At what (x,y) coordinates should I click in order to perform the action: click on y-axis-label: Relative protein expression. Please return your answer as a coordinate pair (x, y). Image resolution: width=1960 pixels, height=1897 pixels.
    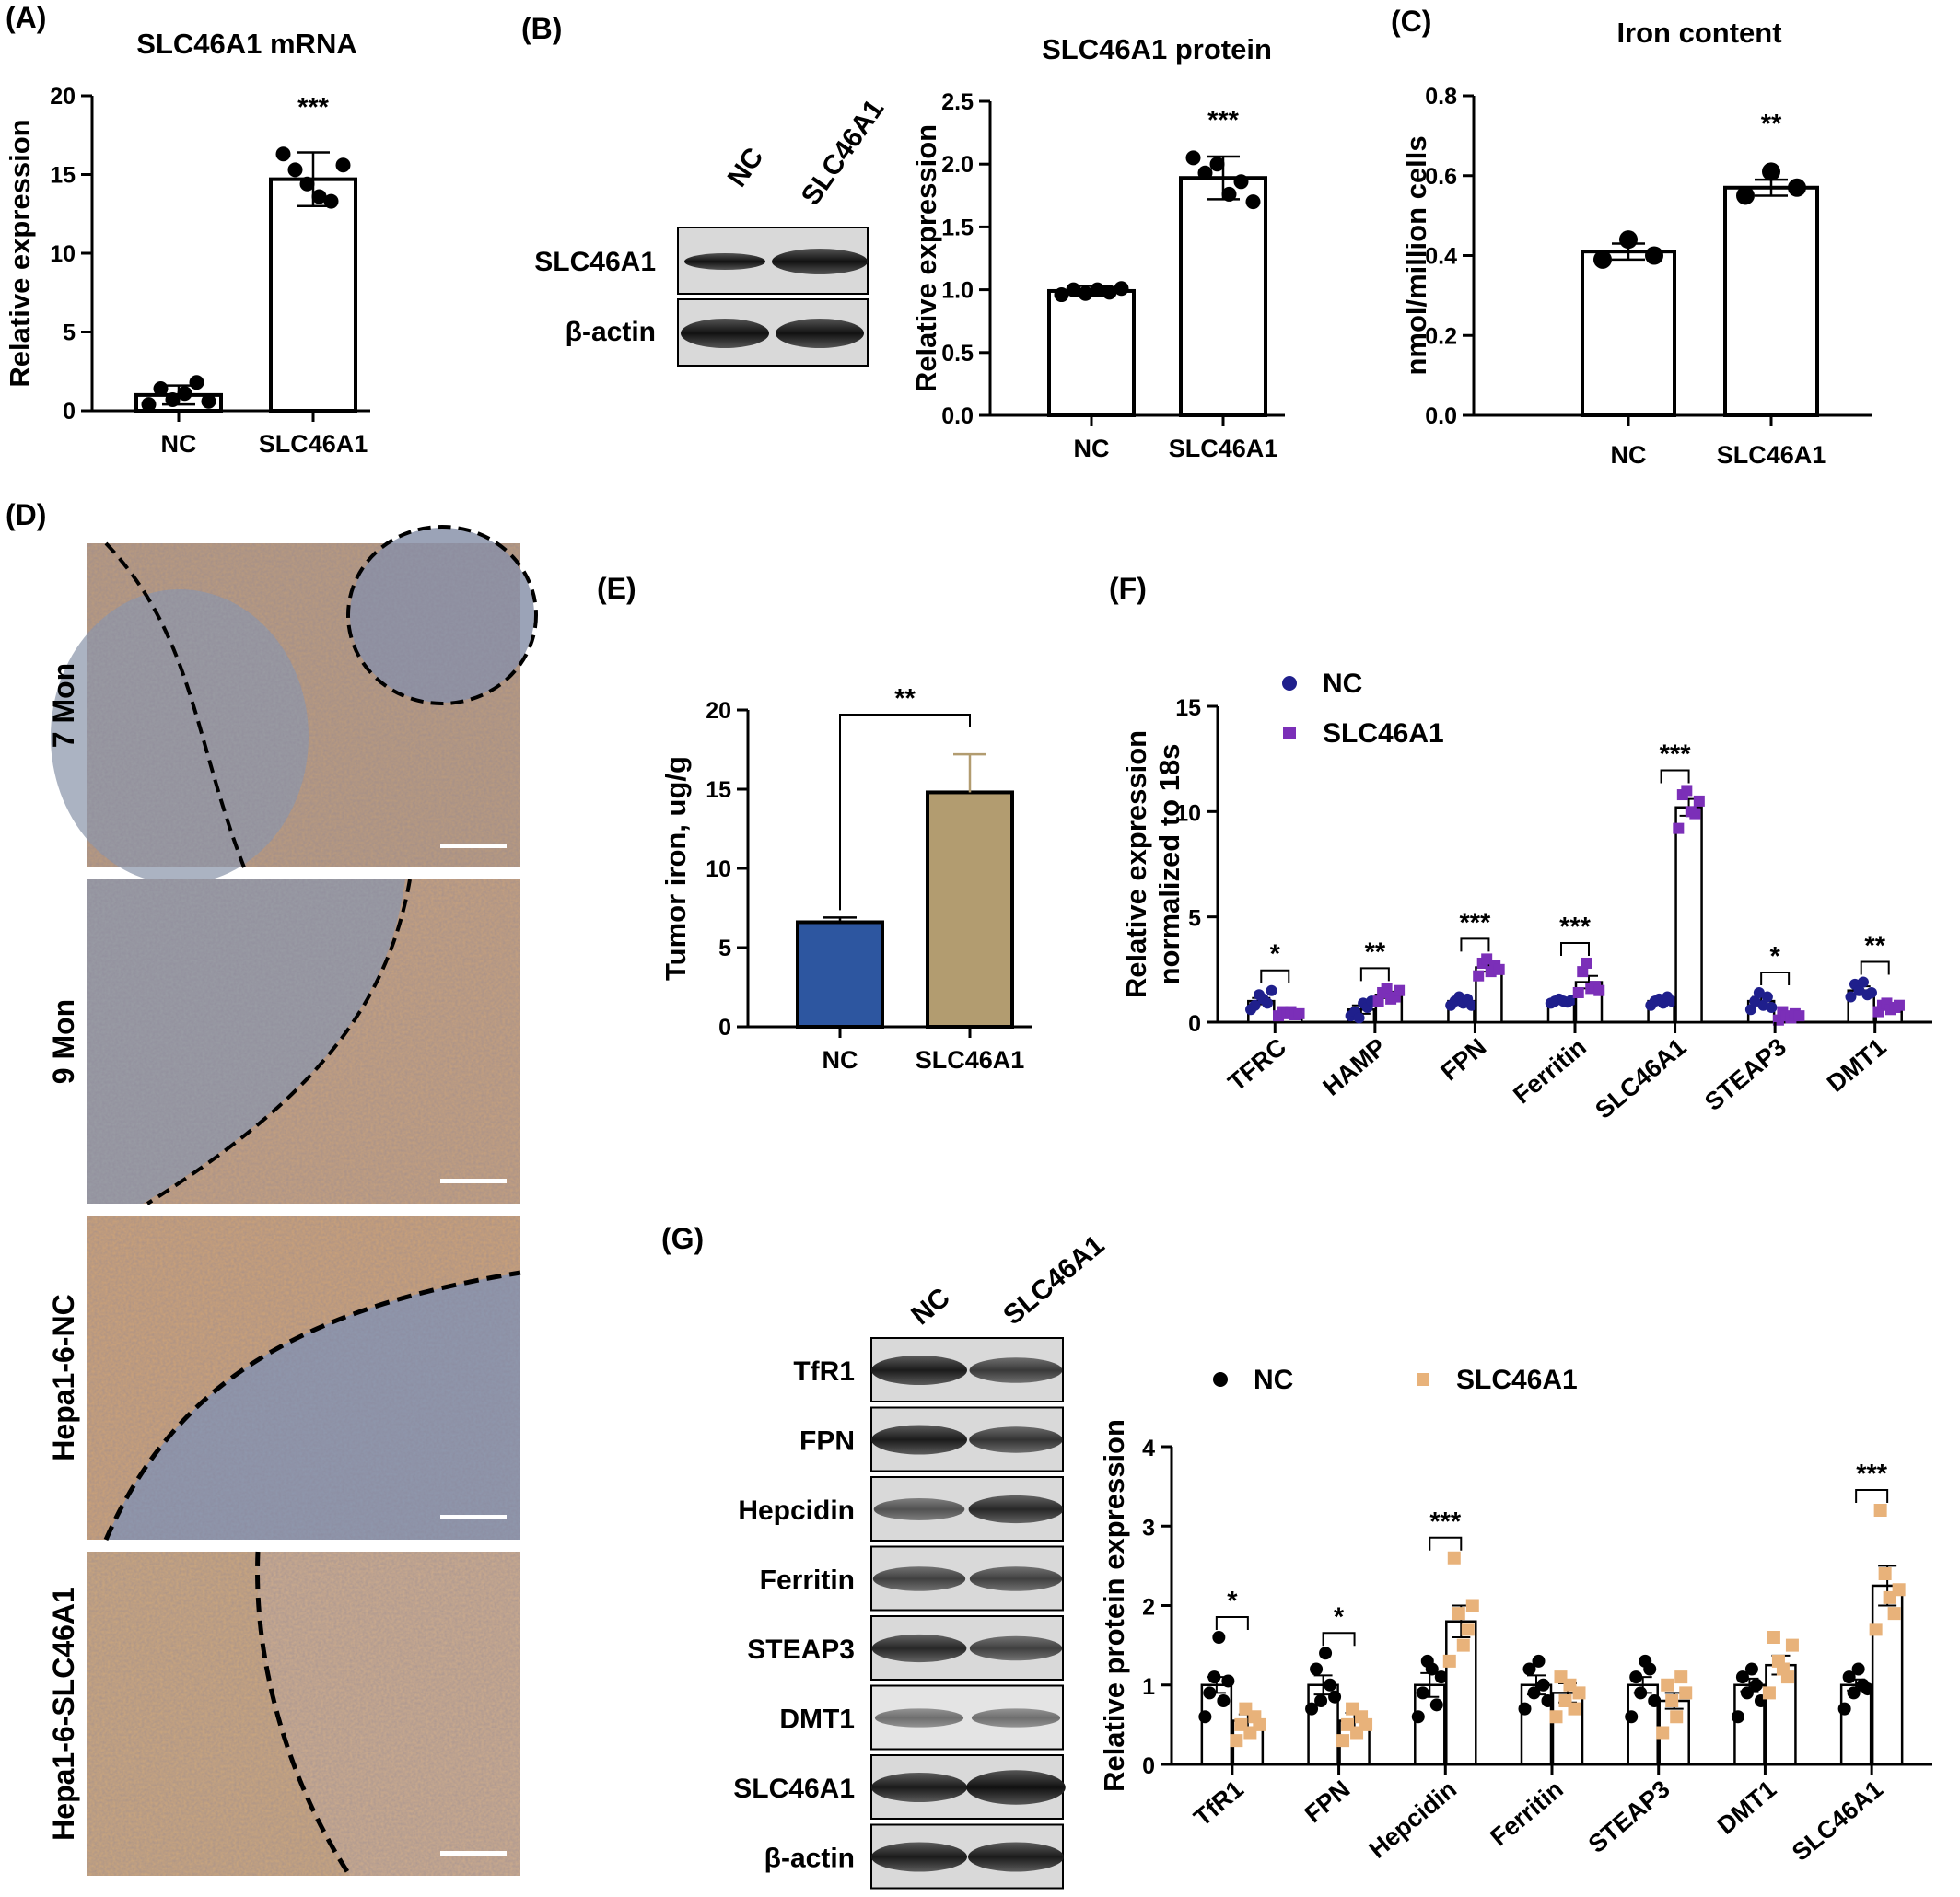
    Looking at the image, I should click on (1114, 1605).